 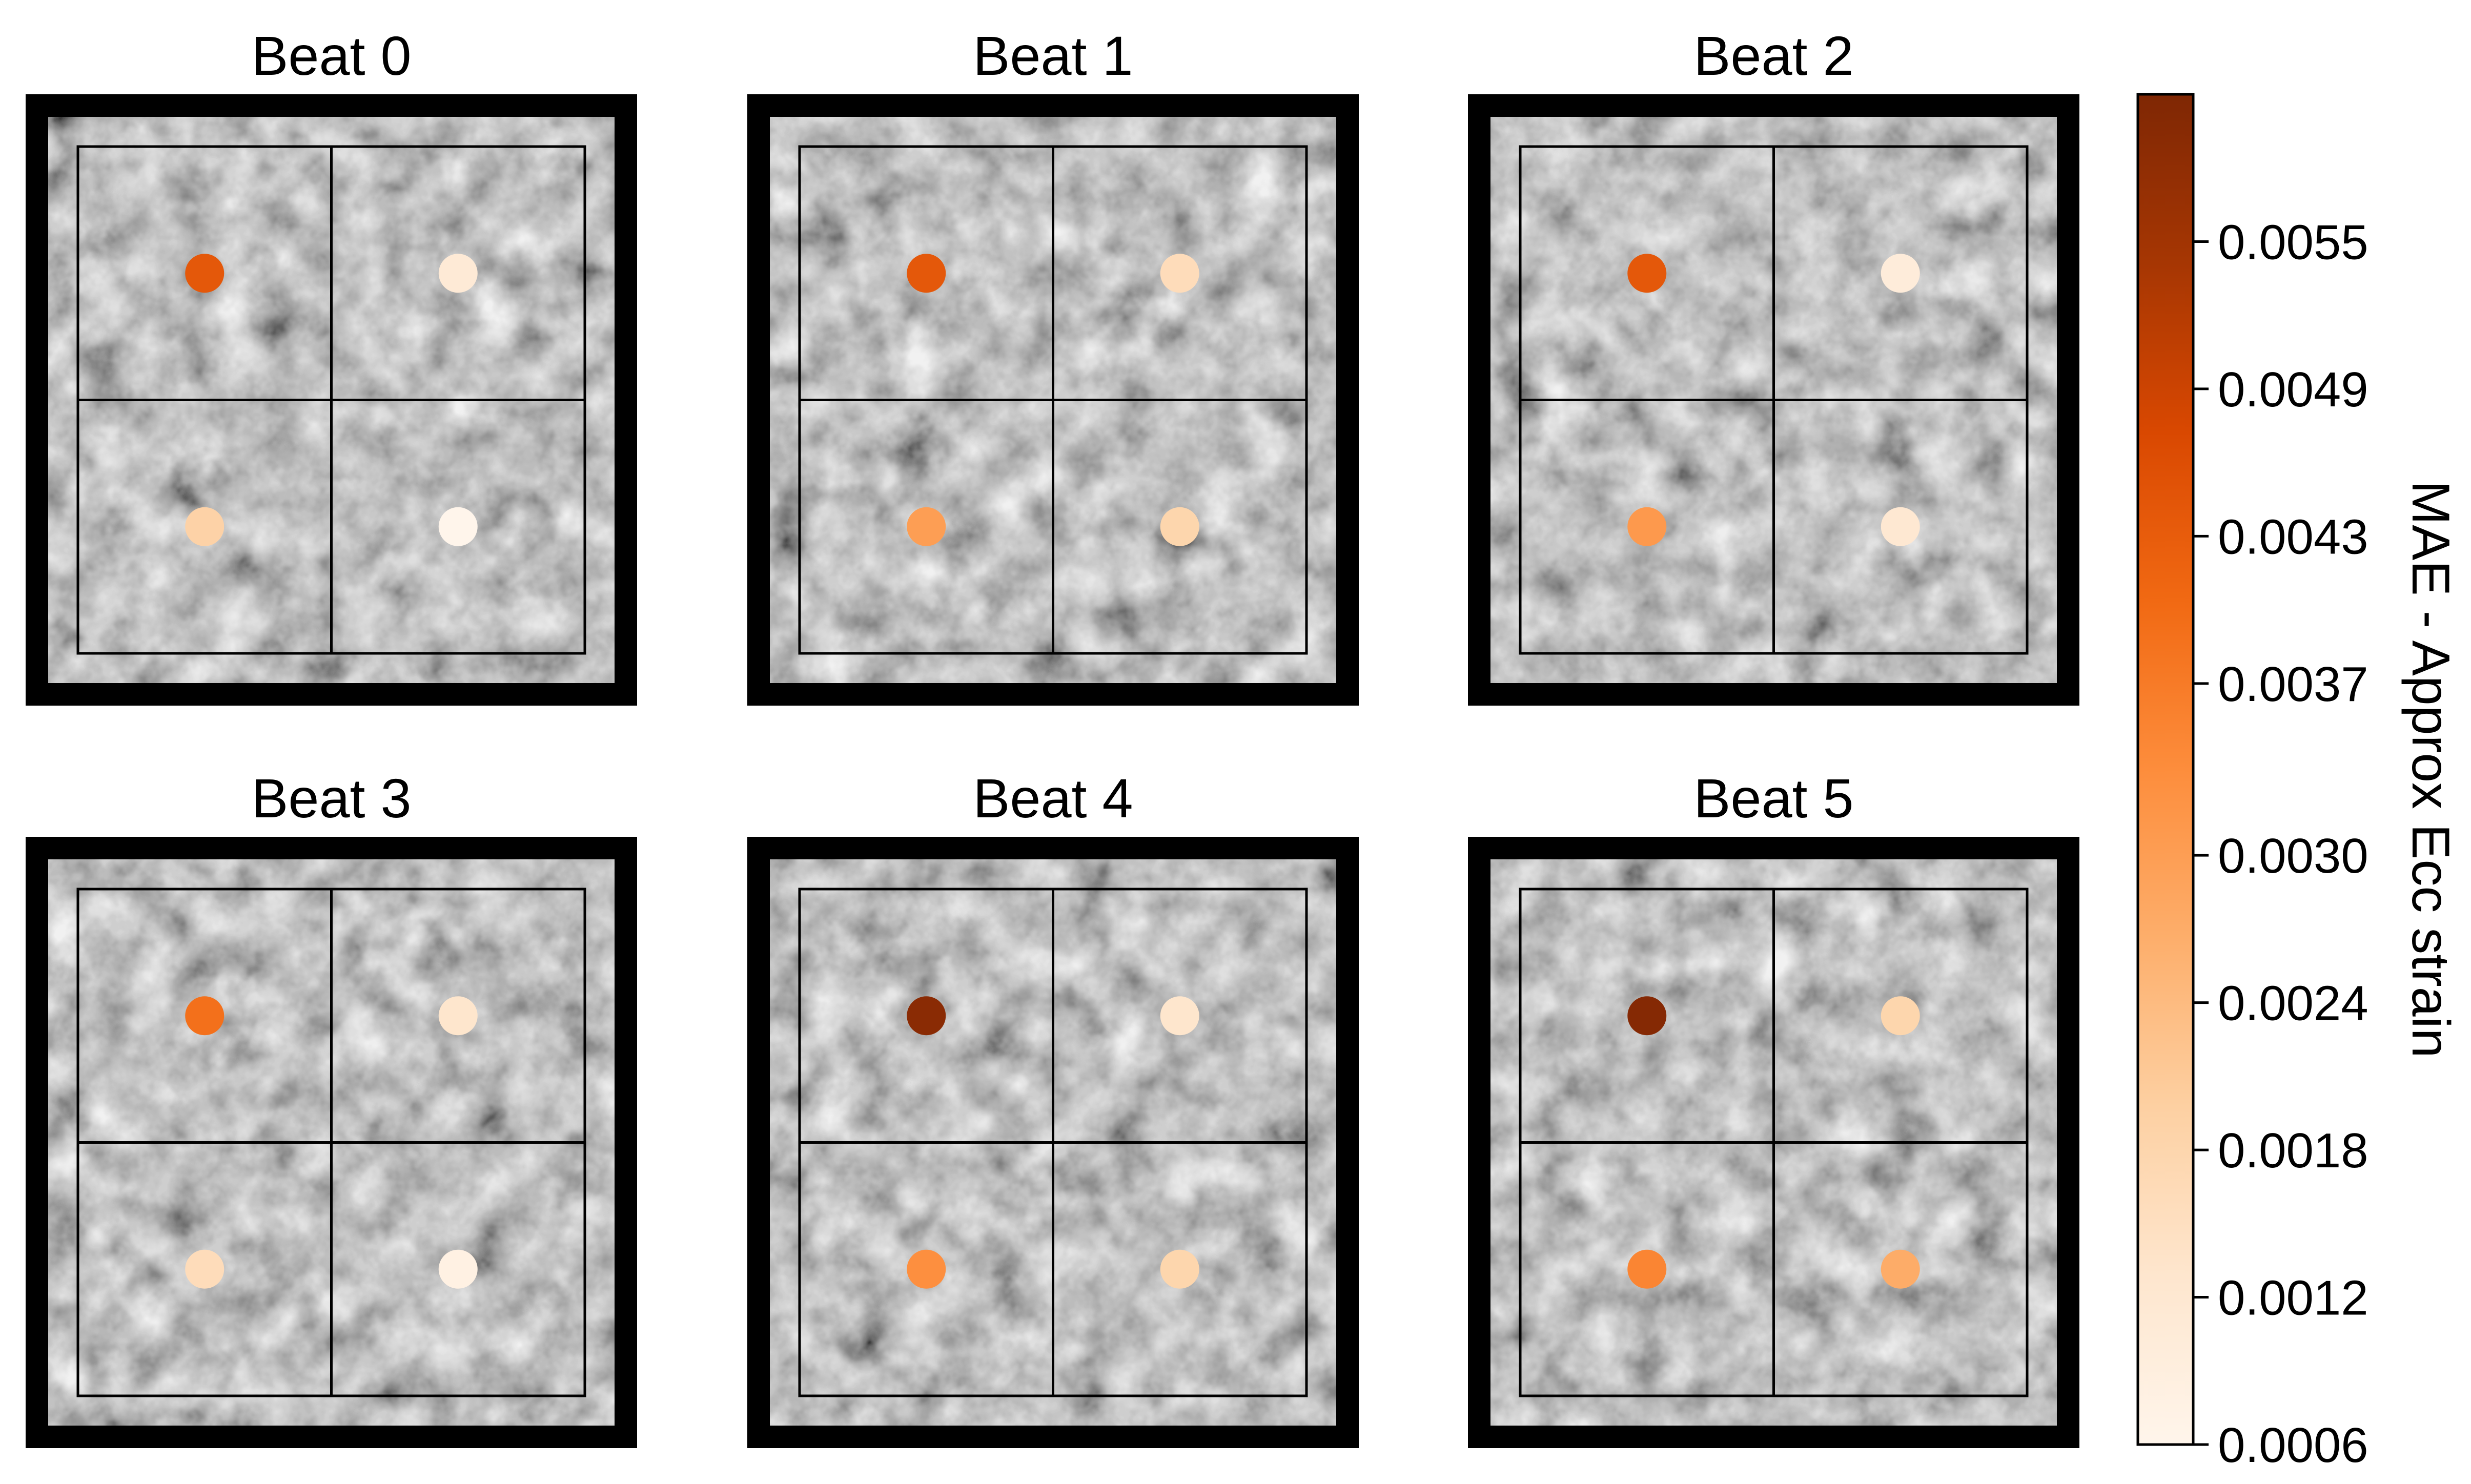 I want to click on panel-beat-2: Beat 2, so click(x=1774, y=366).